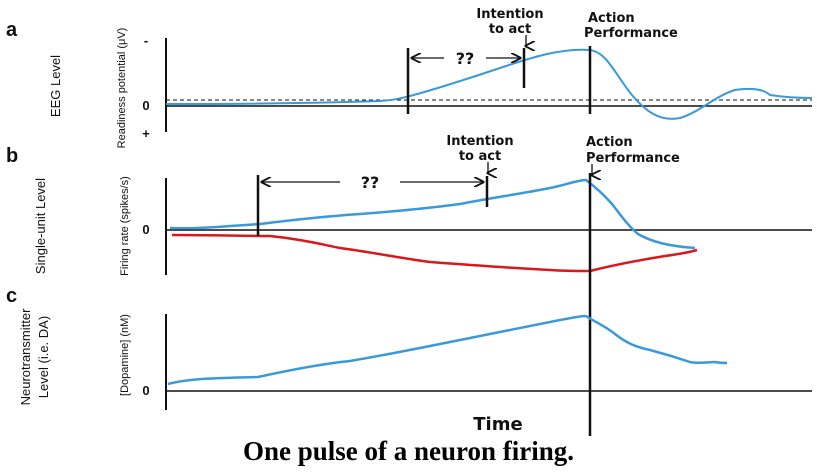 The height and width of the screenshot is (472, 817). What do you see at coordinates (447, 350) in the screenshot?
I see `panel-c-dopamine-trace` at bounding box center [447, 350].